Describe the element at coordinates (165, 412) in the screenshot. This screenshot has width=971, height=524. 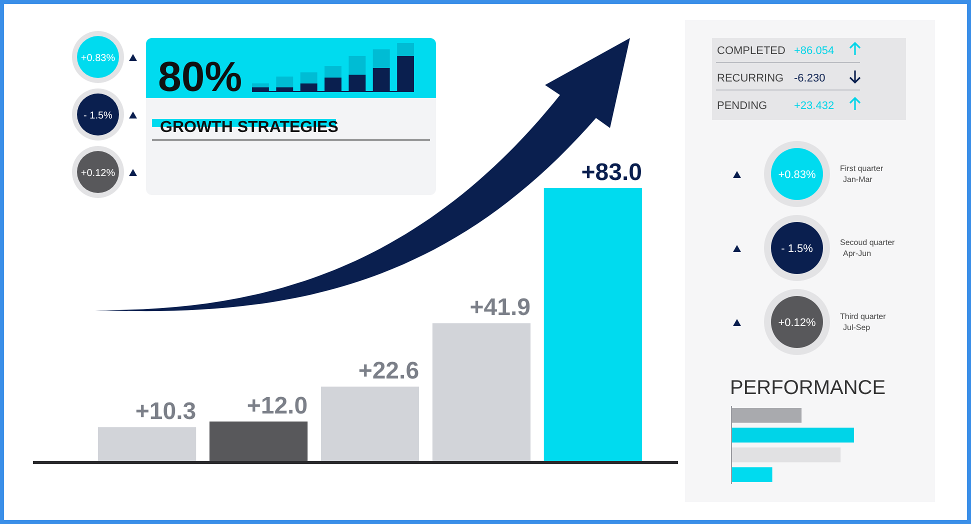
I see `data-label: +10.3` at that location.